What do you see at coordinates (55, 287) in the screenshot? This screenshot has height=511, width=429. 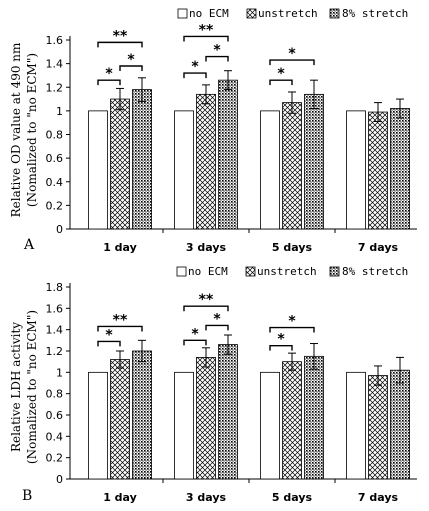 I see `y-tick-label: 1.8` at bounding box center [55, 287].